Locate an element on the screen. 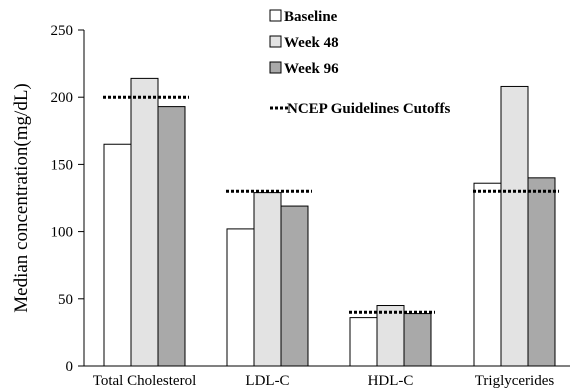  y-tick-label: 200 is located at coordinates (62, 98).